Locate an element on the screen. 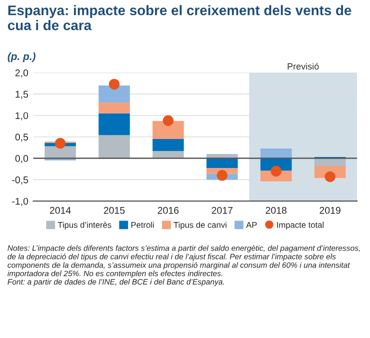 The height and width of the screenshot is (338, 370). chart-subtitle: (p. p.) is located at coordinates (22, 57).